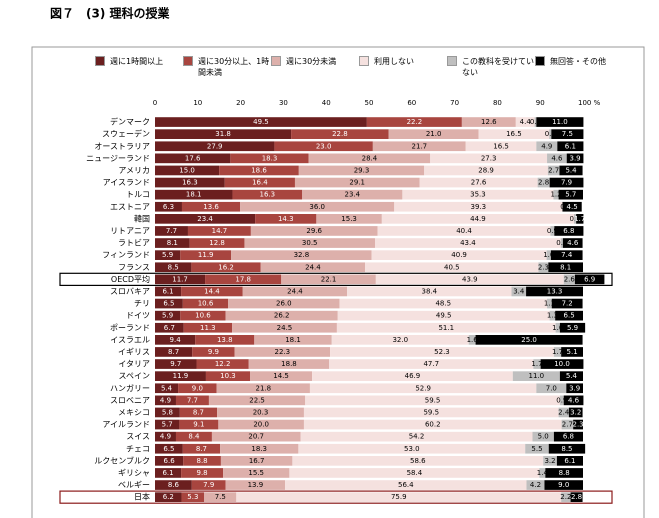  Describe the element at coordinates (444, 316) in the screenshot. I see `value-label: 49.5` at that location.